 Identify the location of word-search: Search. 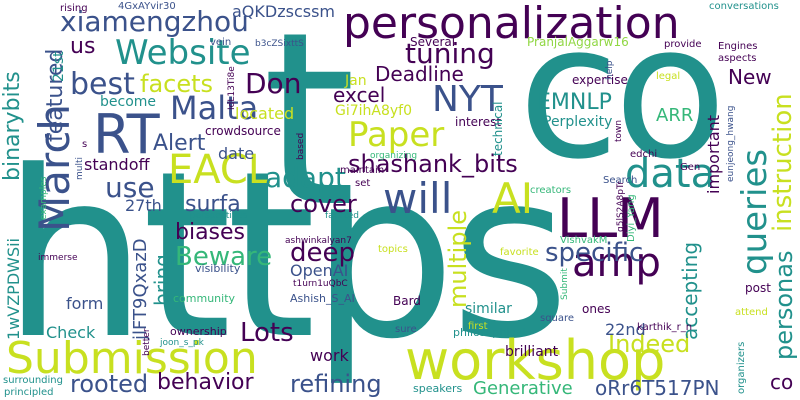
(620, 180).